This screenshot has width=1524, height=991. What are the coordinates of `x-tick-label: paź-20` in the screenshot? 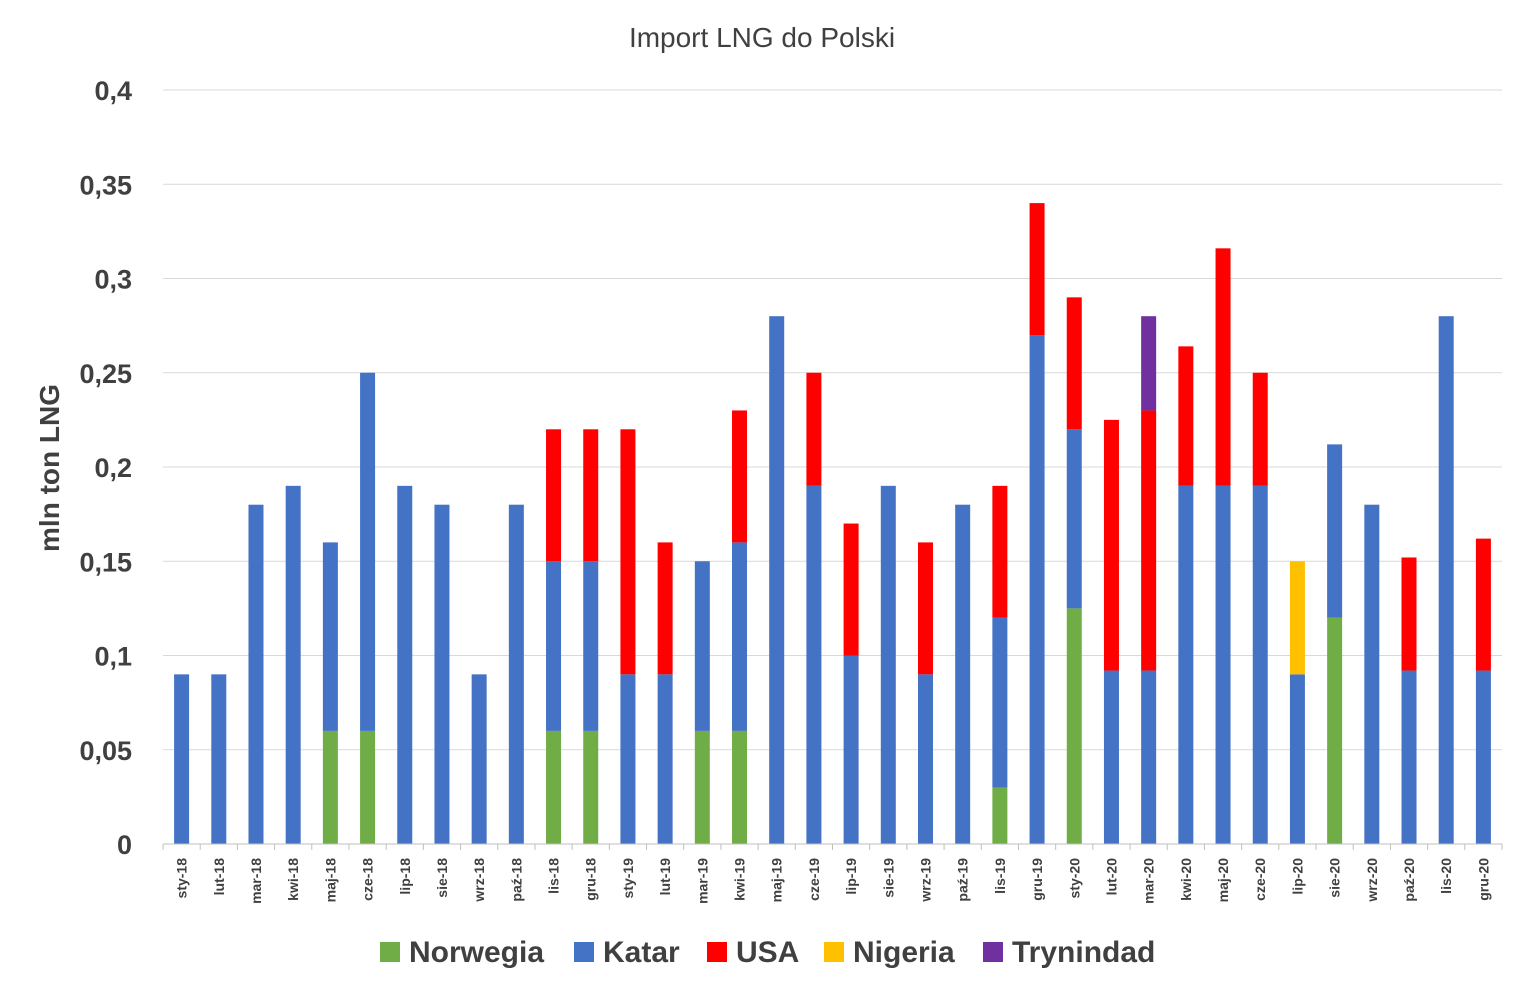 It's located at (1409, 880).